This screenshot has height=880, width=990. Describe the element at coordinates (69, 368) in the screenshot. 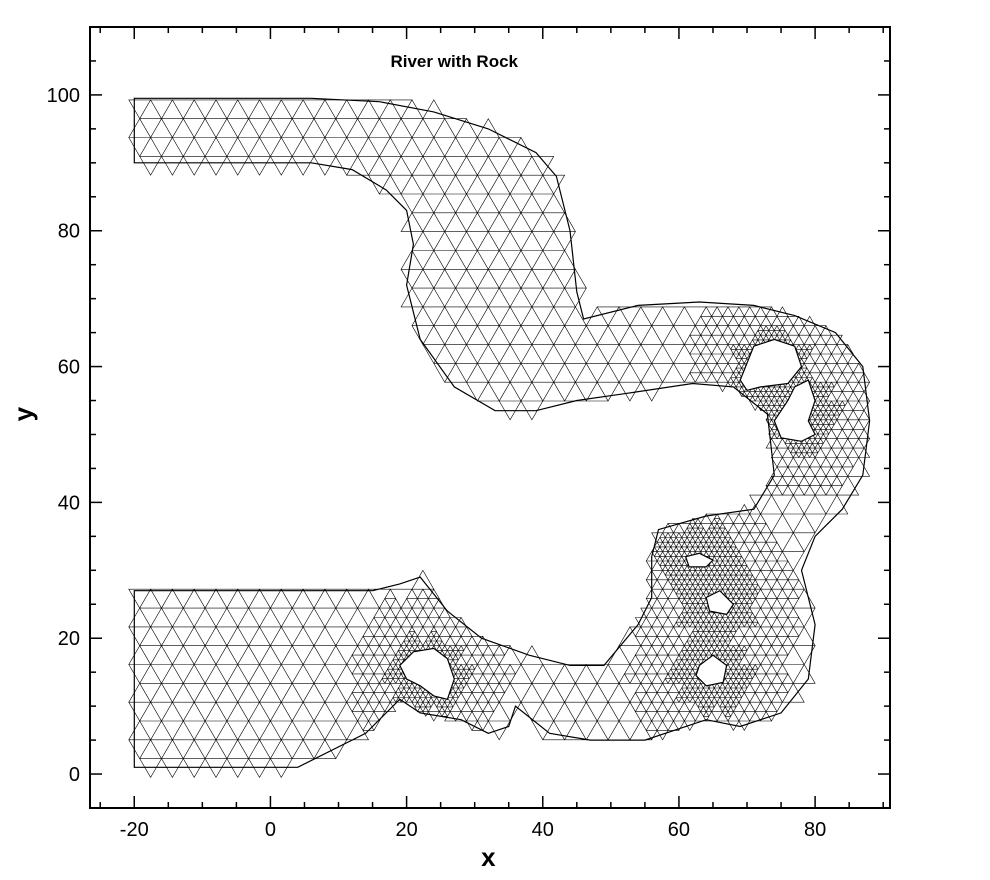

I see `y-tick-label: 60` at that location.